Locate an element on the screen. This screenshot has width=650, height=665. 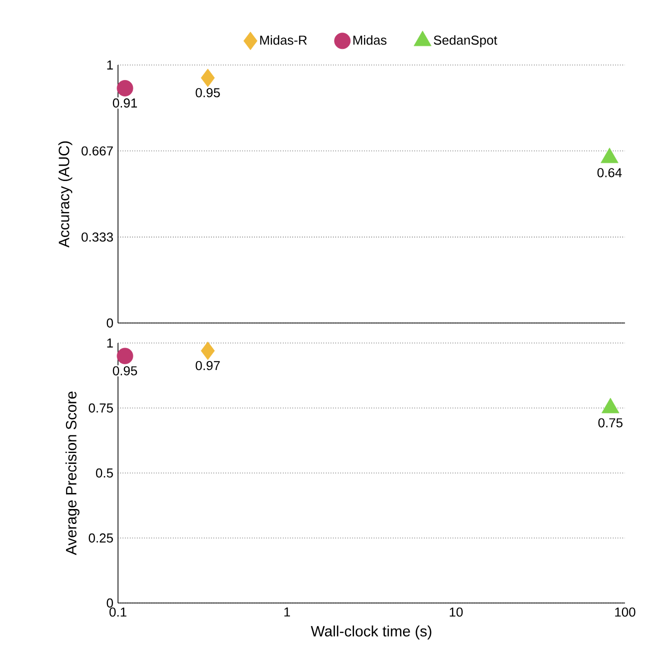
y-tick-label: 0.5 is located at coordinates (104, 473).